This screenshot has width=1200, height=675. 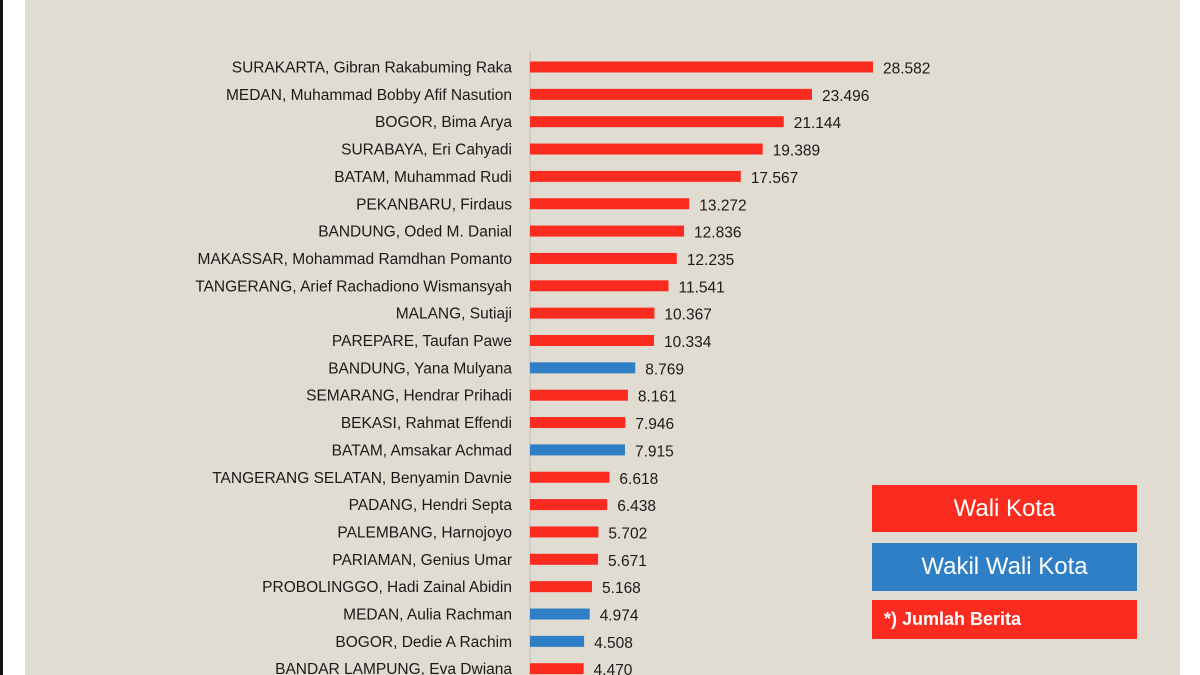 I want to click on category-label: PAREPARE, Taufan Pawe, so click(x=422, y=341).